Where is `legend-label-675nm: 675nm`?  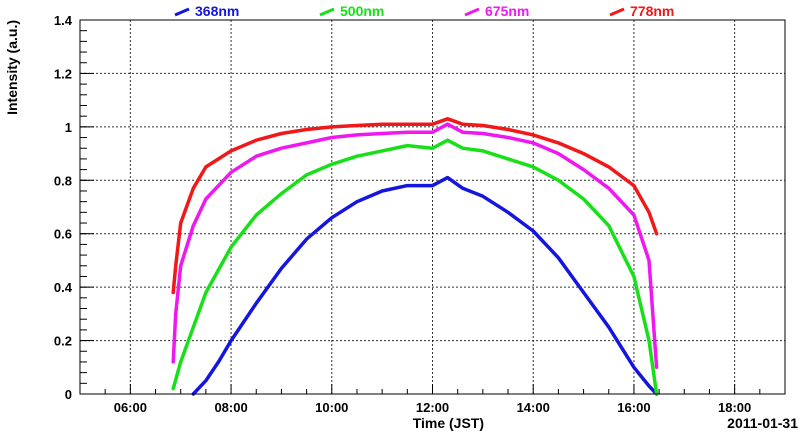 legend-label-675nm: 675nm is located at coordinates (507, 11).